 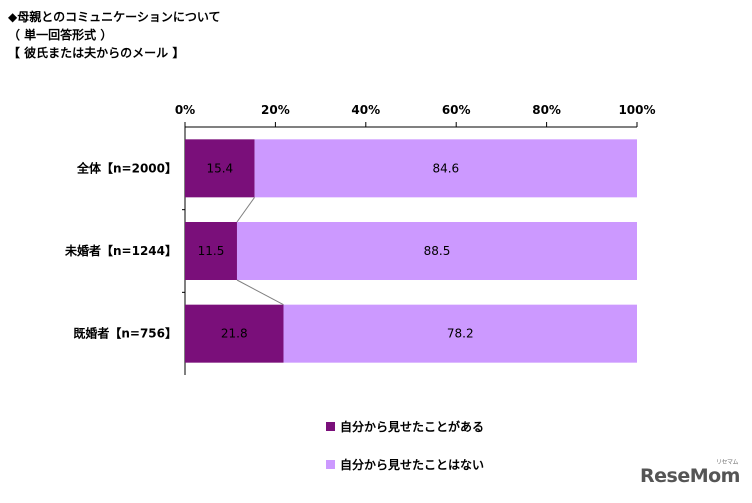 What do you see at coordinates (275, 110) in the screenshot?
I see `x-tick-label: 20%` at bounding box center [275, 110].